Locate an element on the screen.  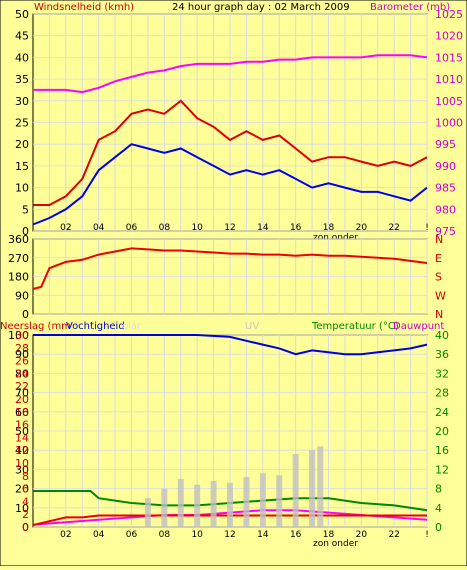
y-left-tick-label: 60 is located at coordinates (22, 412).